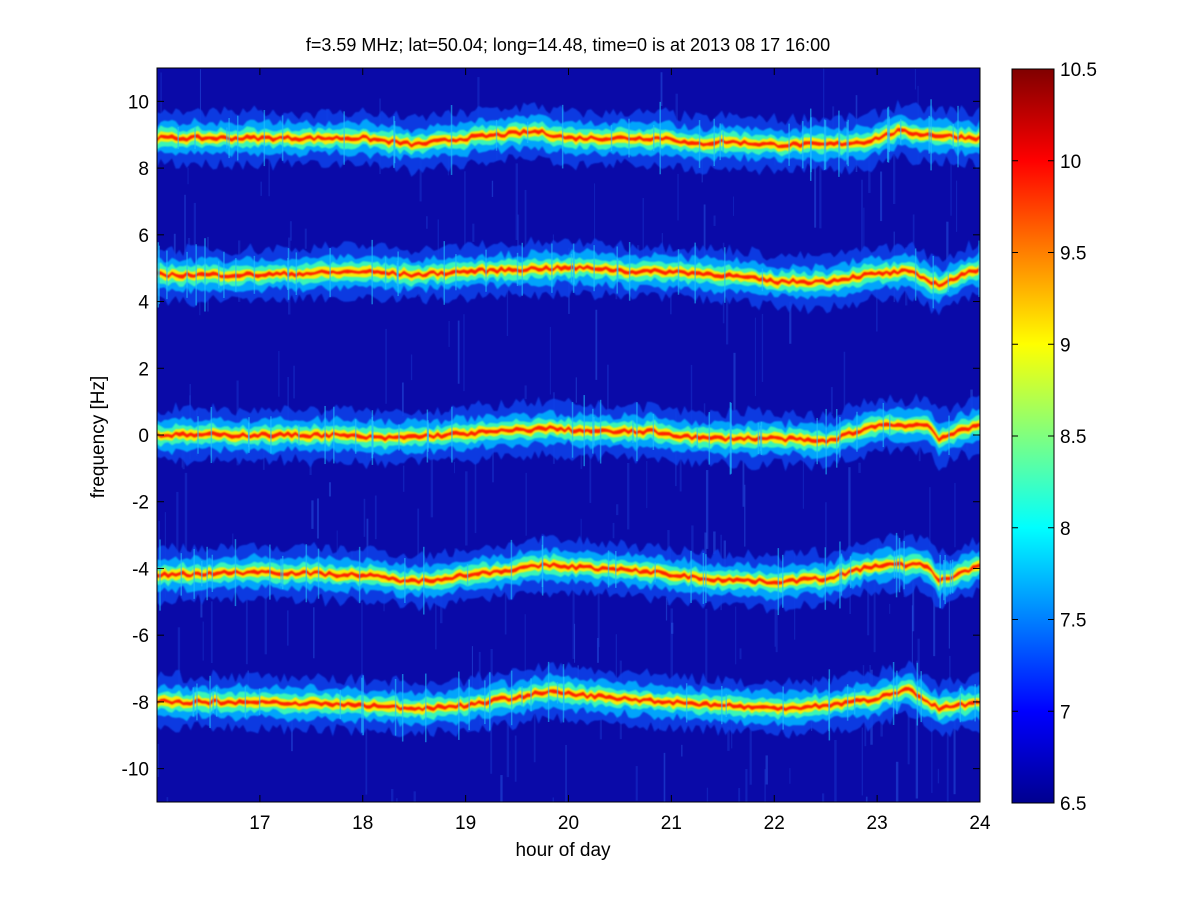  I want to click on x-axis-label: hour of day, so click(563, 850).